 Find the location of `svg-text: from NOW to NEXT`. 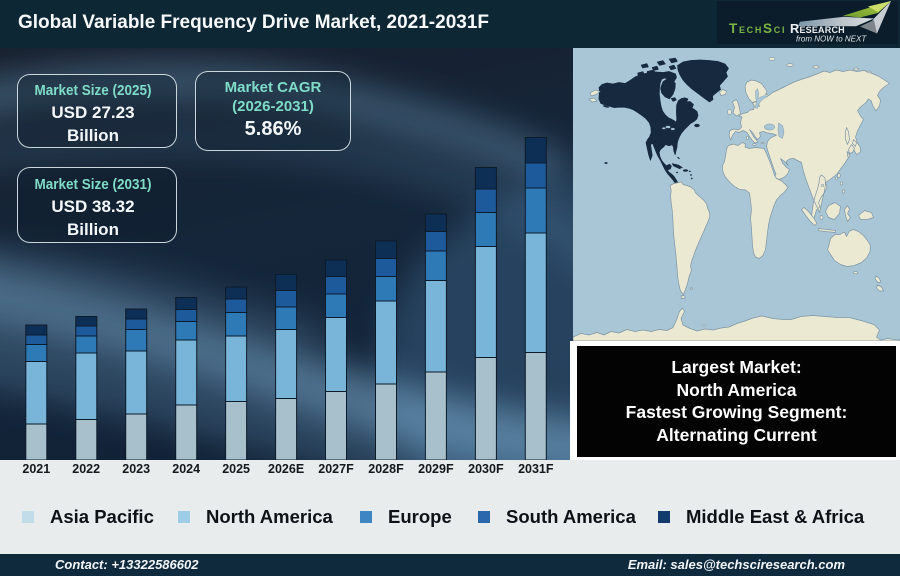

svg-text: from NOW to NEXT is located at coordinates (831, 39).